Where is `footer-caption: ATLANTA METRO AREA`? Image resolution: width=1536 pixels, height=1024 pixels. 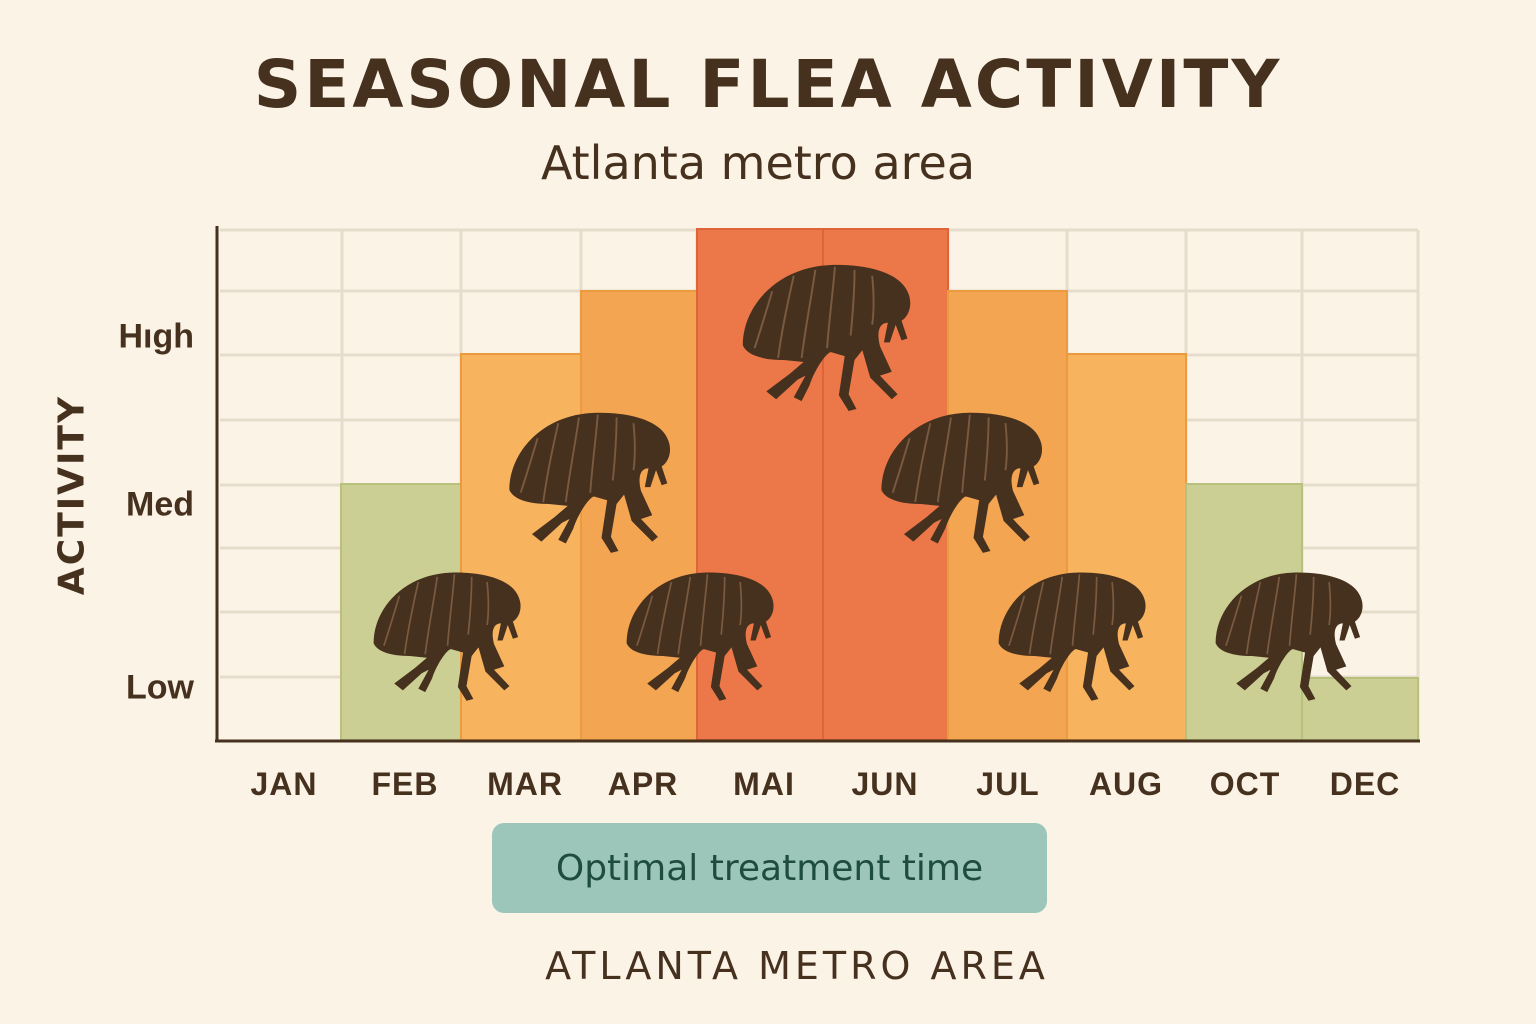 footer-caption: ATLANTA METRO AREA is located at coordinates (797, 966).